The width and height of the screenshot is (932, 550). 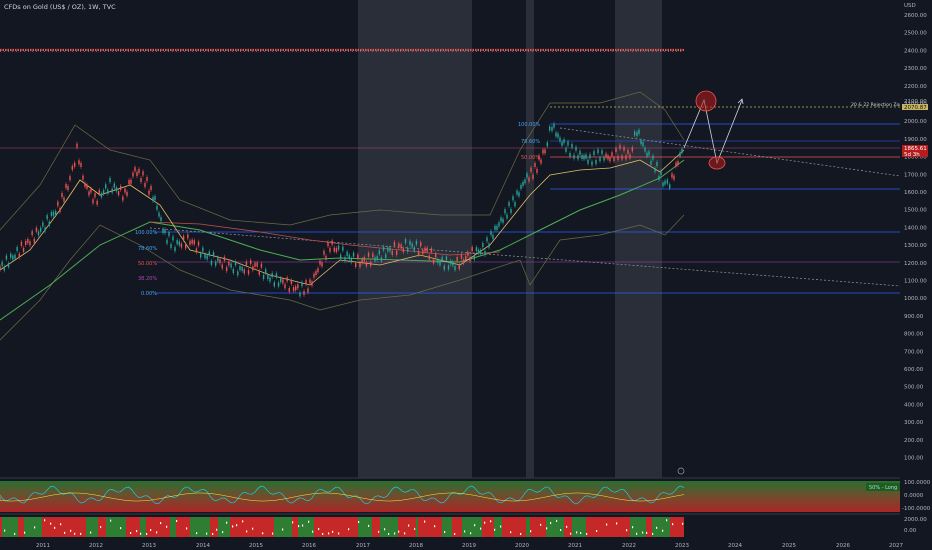 What do you see at coordinates (149, 546) in the screenshot?
I see `time-tick: 2013` at bounding box center [149, 546].